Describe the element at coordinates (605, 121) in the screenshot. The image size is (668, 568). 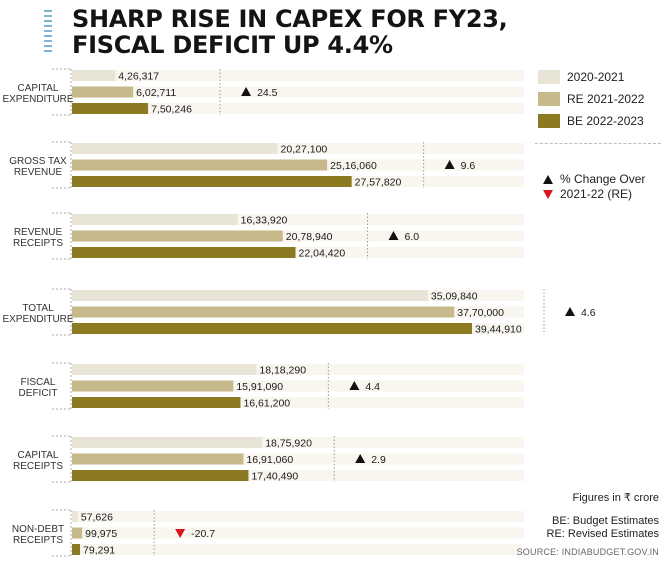
I see `legend-label: BE 2022-2023` at that location.